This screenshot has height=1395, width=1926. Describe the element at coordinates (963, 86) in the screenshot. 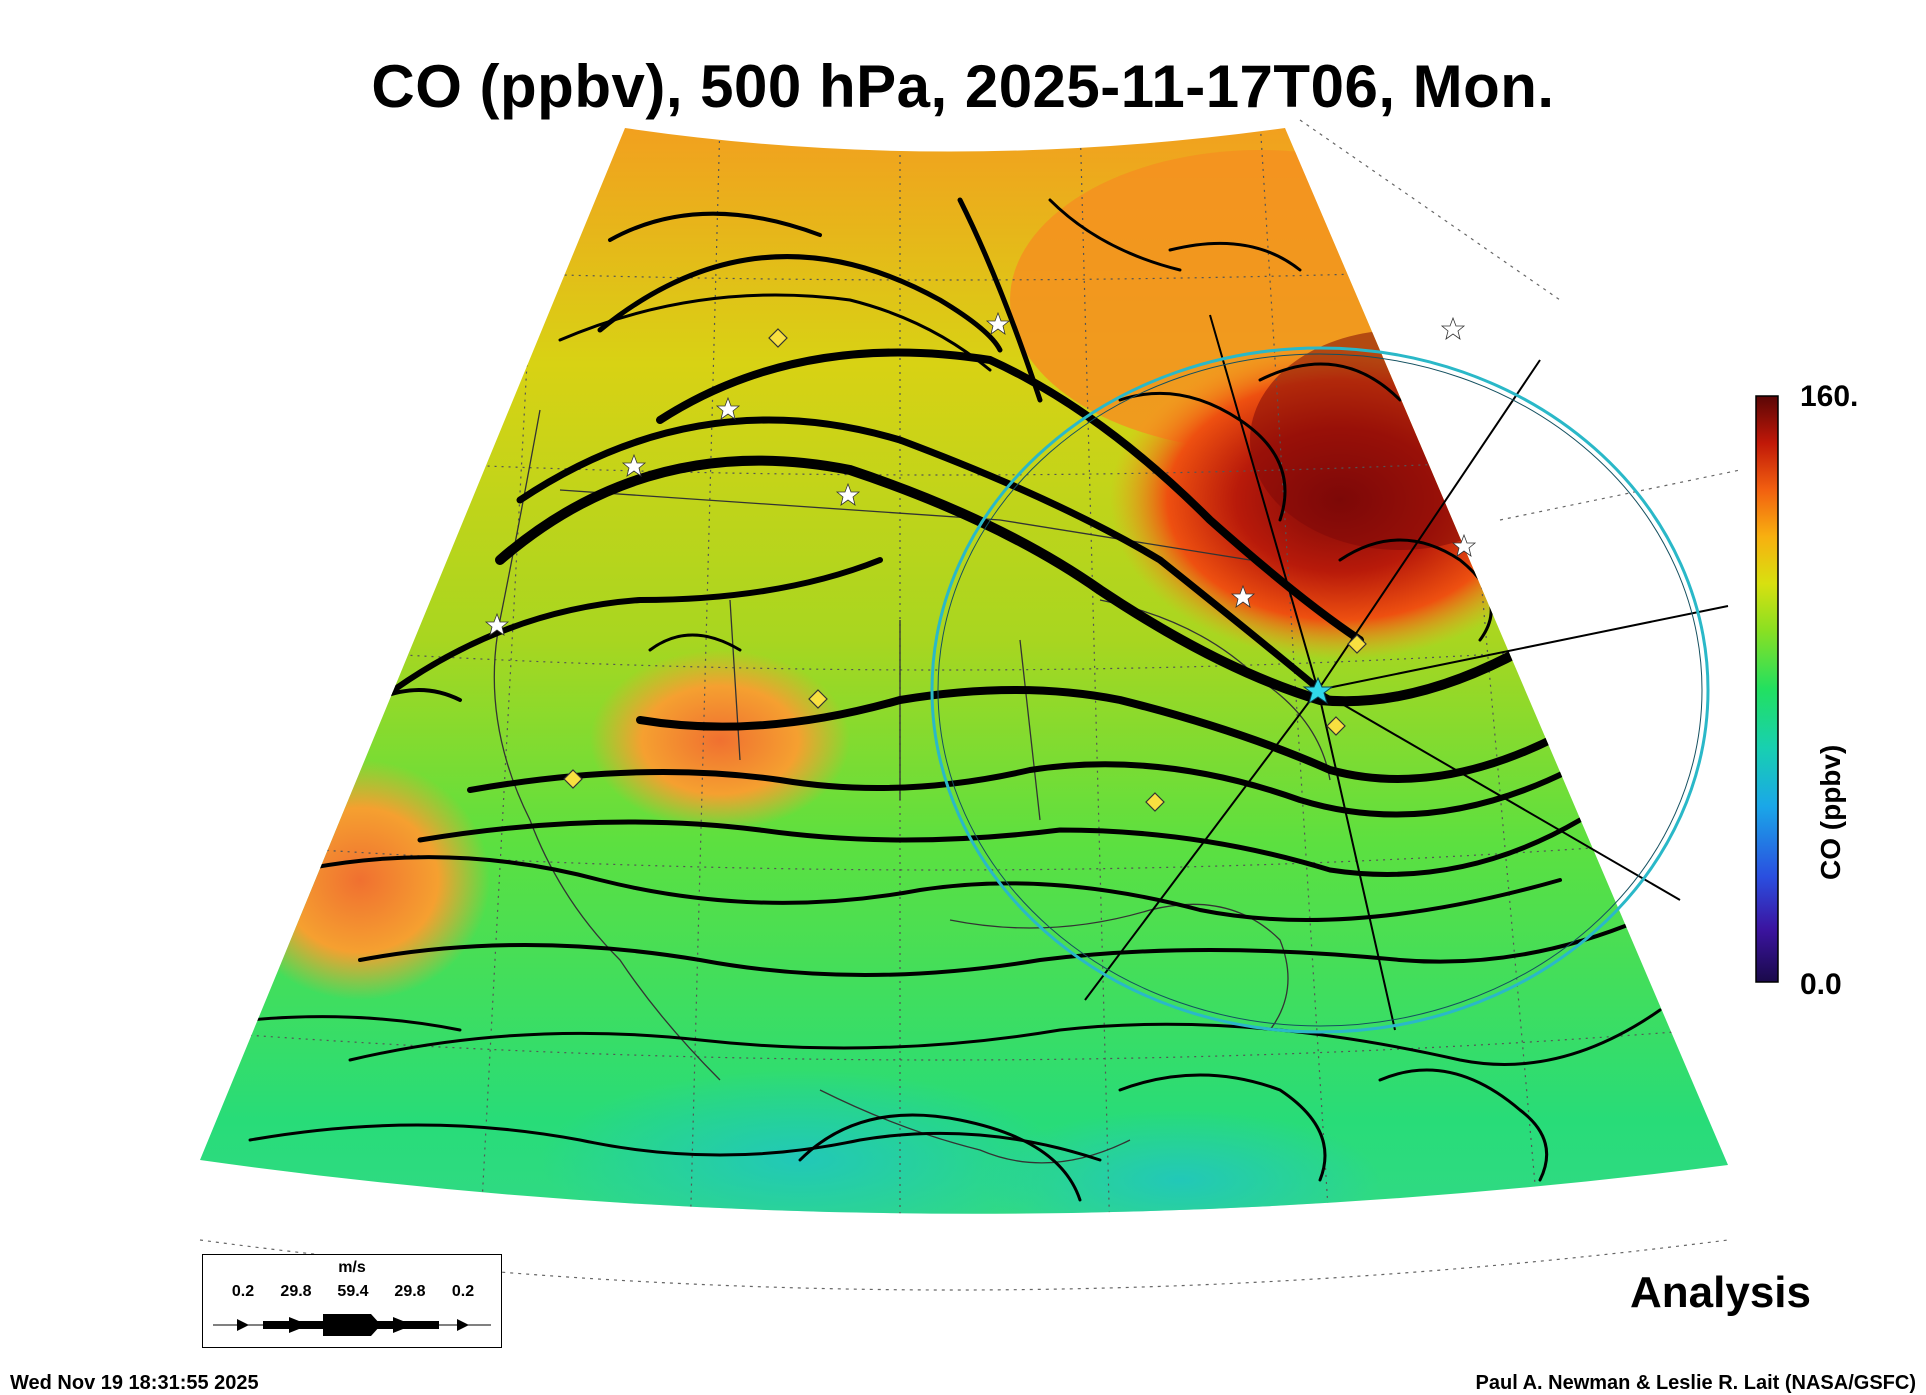

I see `map-title: CO (ppbv), 500 hPa, 2025-11-17T06, Mon.` at that location.